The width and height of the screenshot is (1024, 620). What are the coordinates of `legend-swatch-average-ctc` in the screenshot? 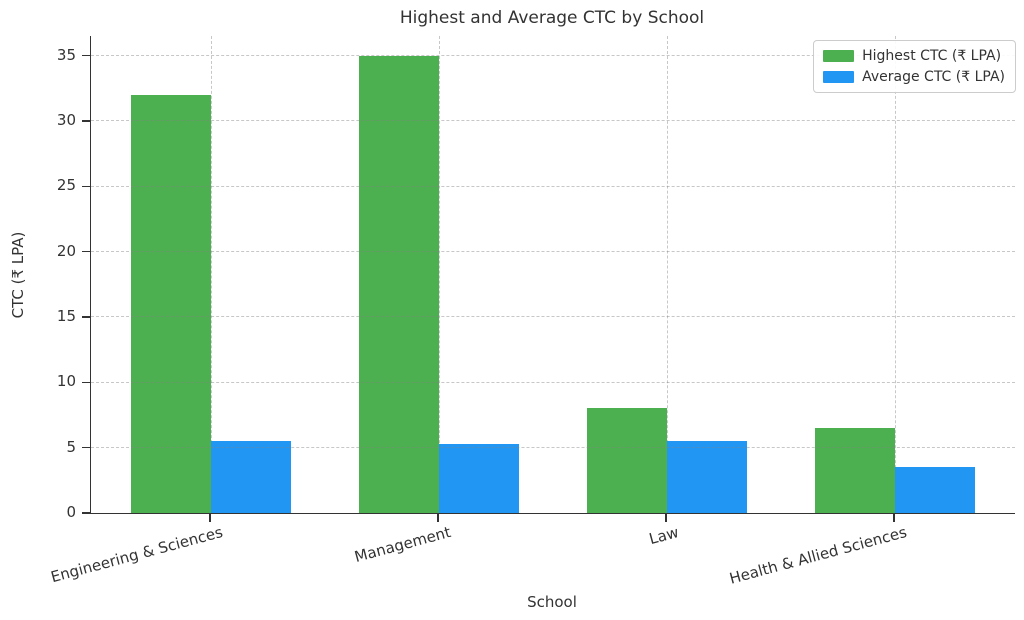 It's located at (839, 77).